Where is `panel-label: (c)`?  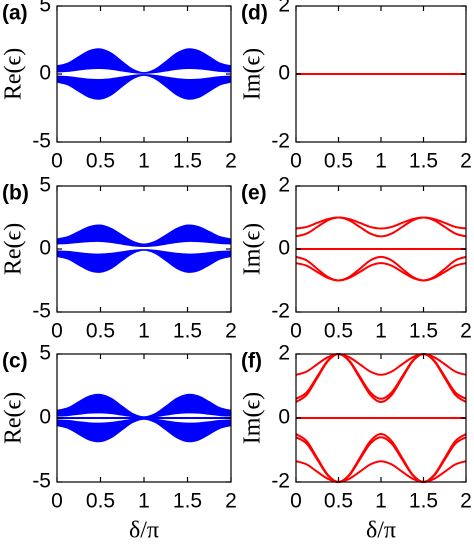 panel-label: (c) is located at coordinates (15, 361).